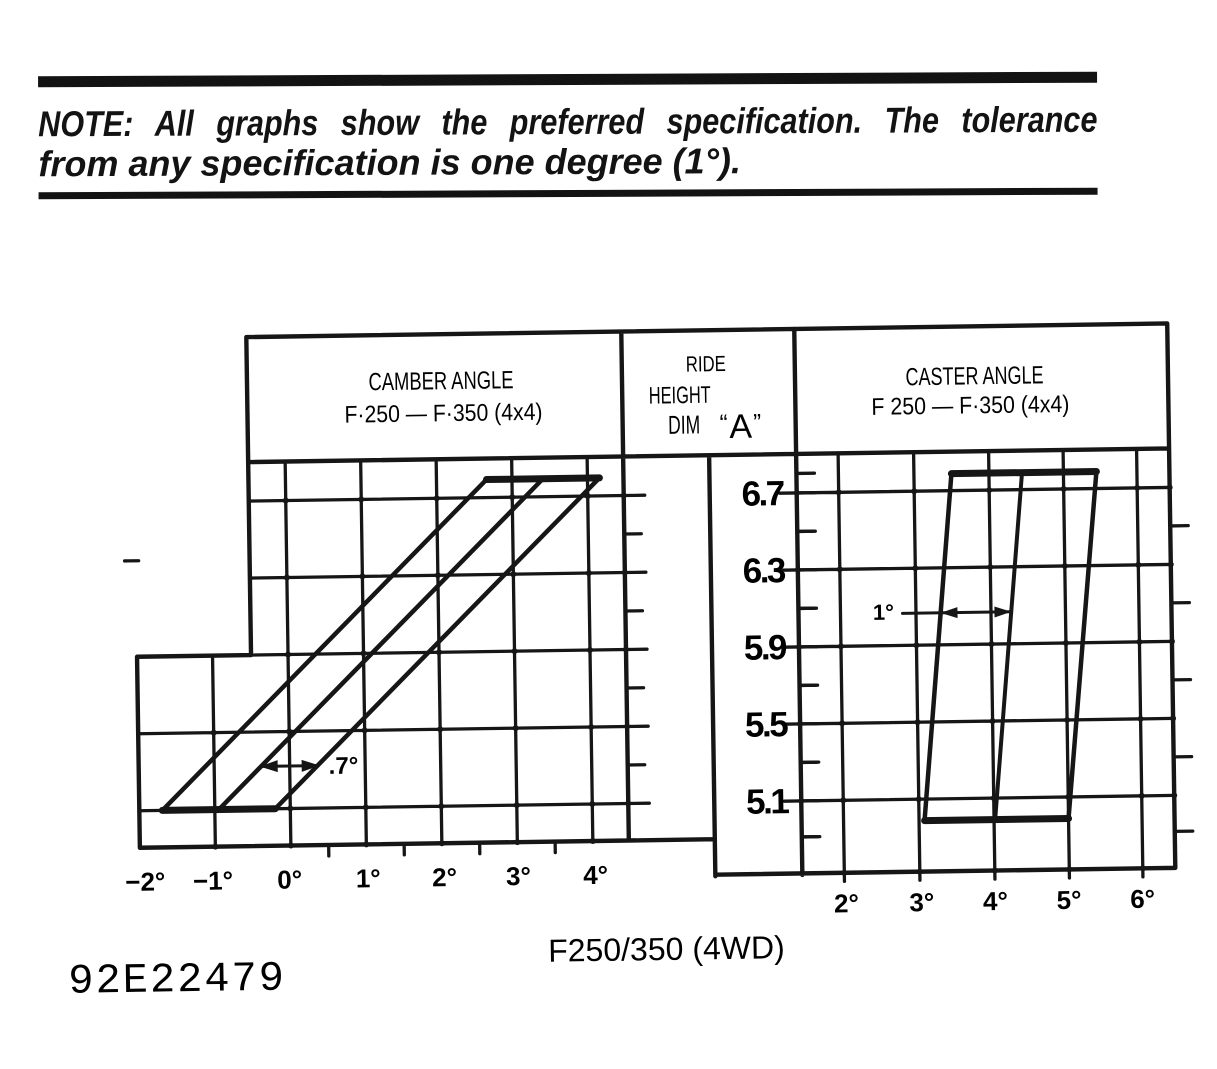  What do you see at coordinates (766, 648) in the screenshot?
I see `svg-text: 5.9` at bounding box center [766, 648].